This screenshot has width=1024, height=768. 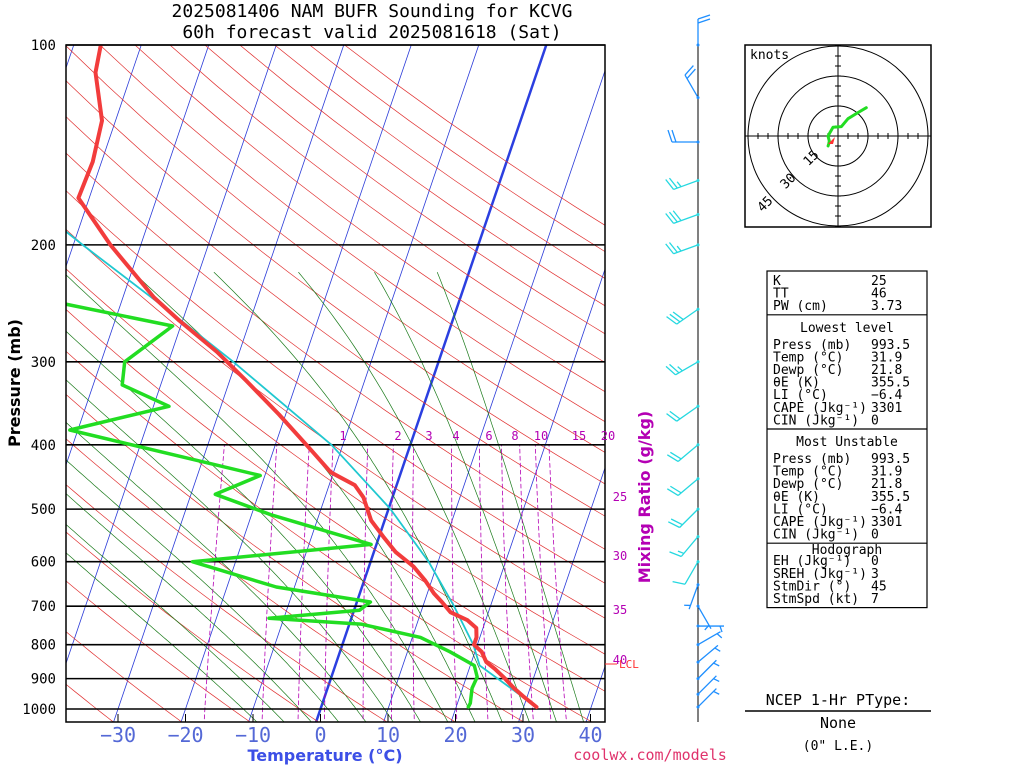 What do you see at coordinates (831, 140) in the screenshot?
I see `storm-motion-marker` at bounding box center [831, 140].